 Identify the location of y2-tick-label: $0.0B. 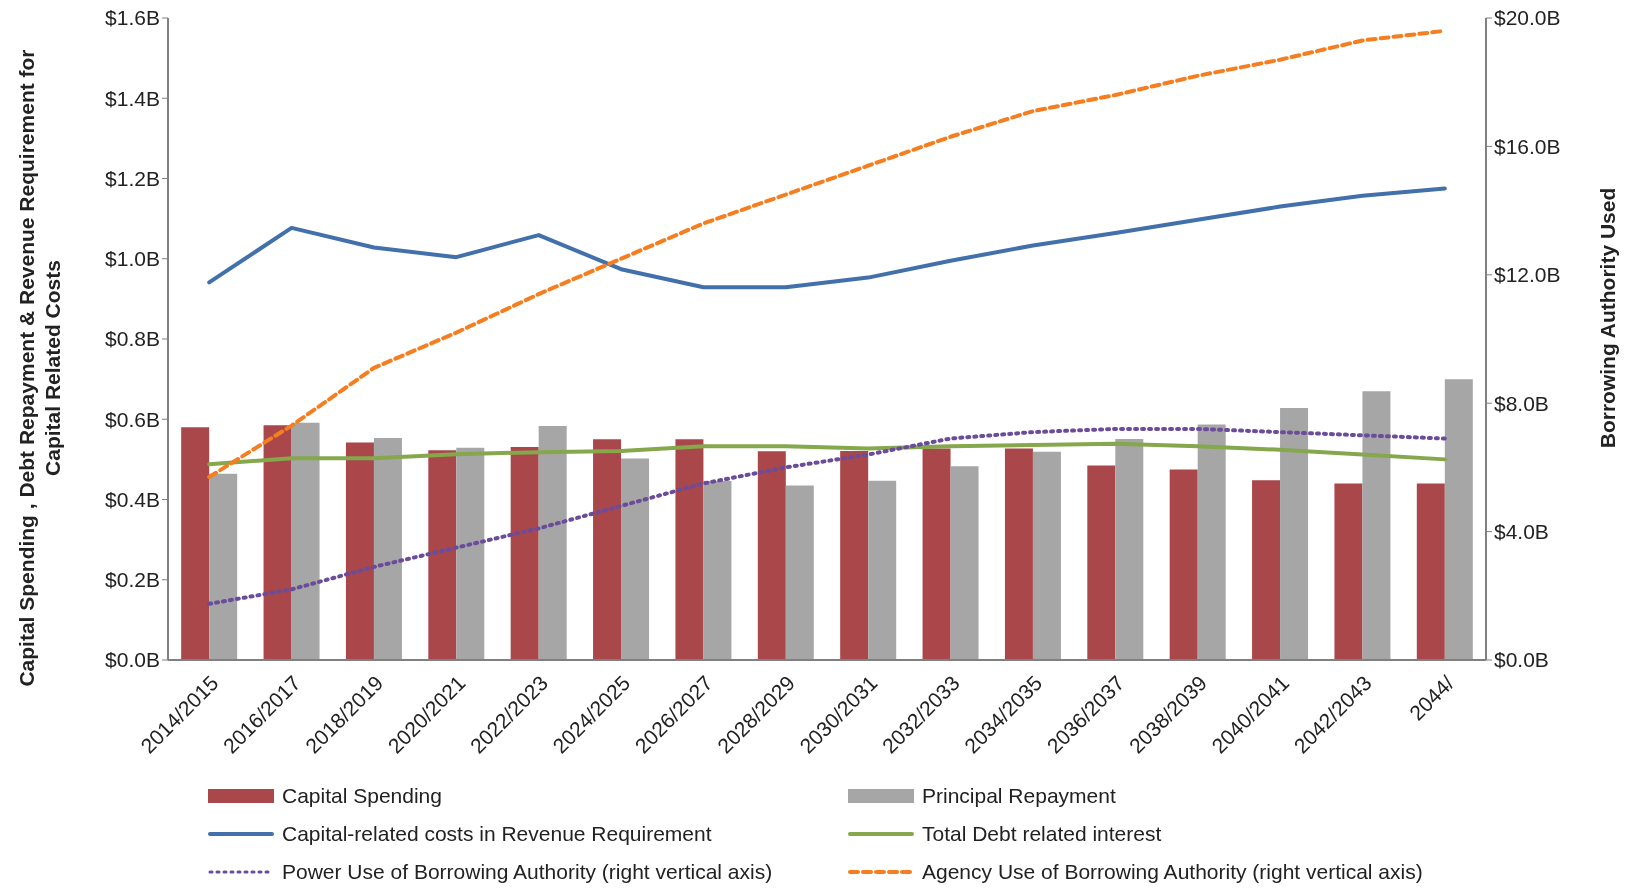
(1521, 660).